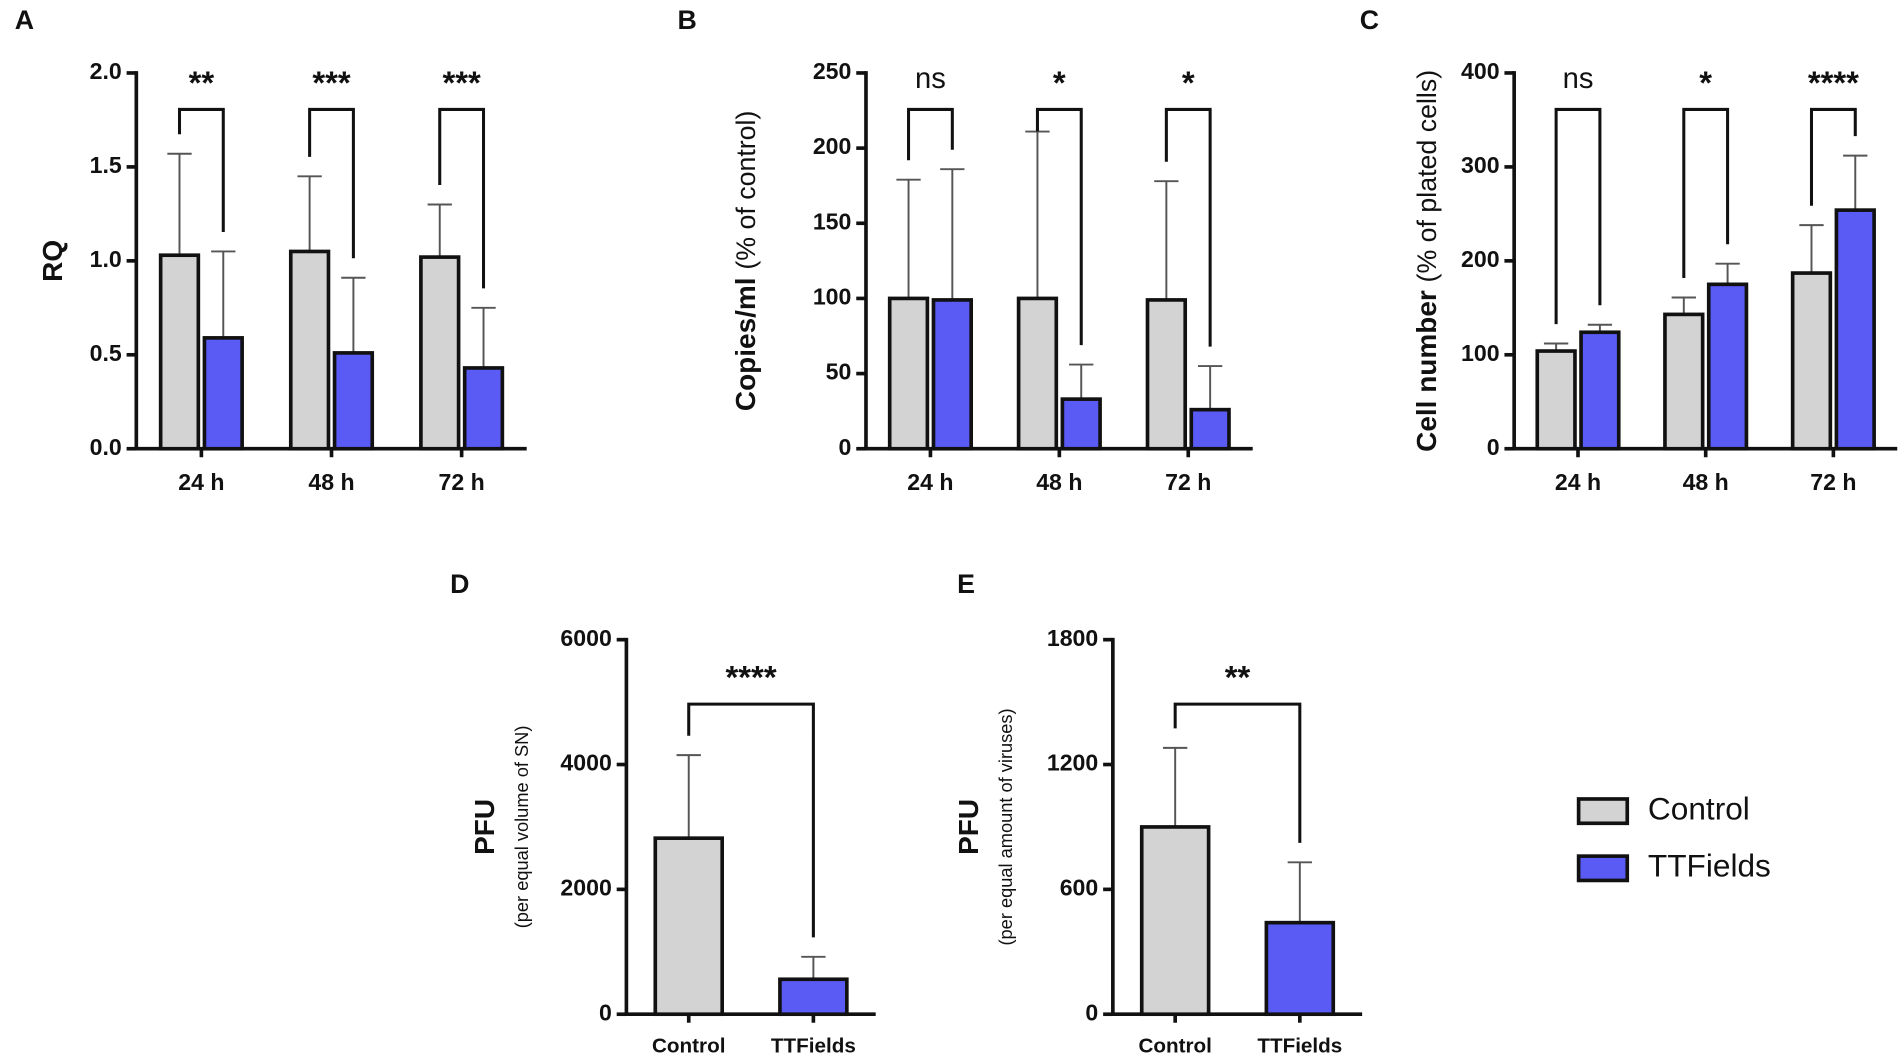 This screenshot has height=1058, width=1901. What do you see at coordinates (1480, 71) in the screenshot?
I see `y-tick-label: 400` at bounding box center [1480, 71].